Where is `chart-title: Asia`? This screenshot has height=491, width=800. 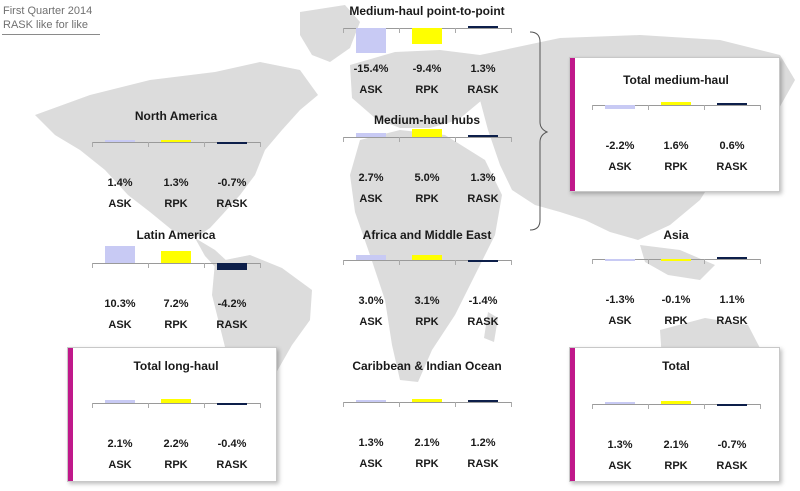
chart-title: Asia is located at coordinates (676, 235).